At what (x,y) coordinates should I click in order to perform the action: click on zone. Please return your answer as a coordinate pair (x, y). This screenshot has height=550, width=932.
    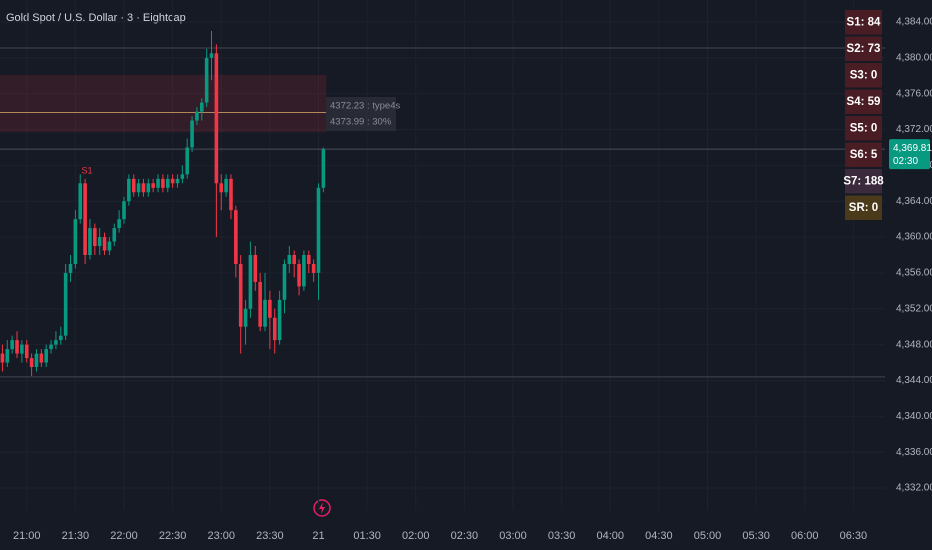
    Looking at the image, I should click on (163, 103).